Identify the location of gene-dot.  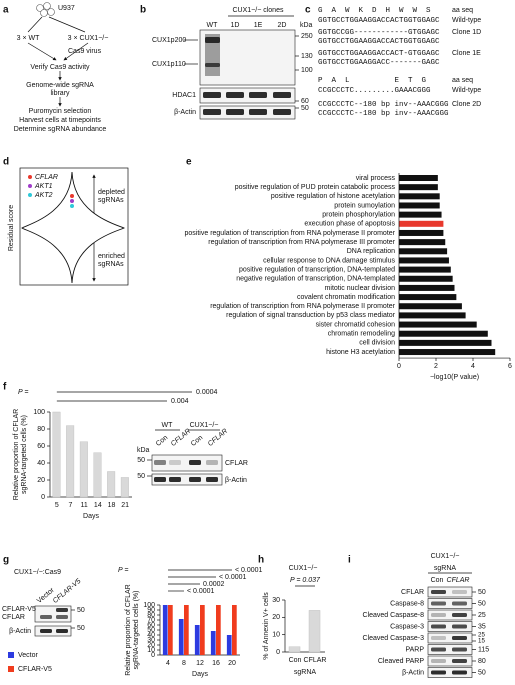
(72, 206).